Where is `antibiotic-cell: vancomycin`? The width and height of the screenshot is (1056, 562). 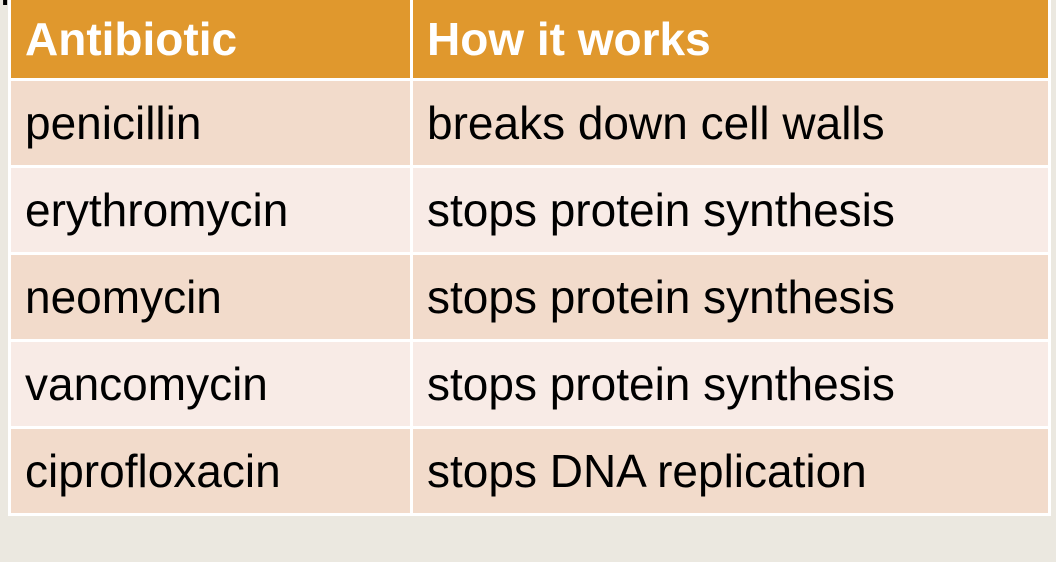 antibiotic-cell: vancomycin is located at coordinates (210, 384).